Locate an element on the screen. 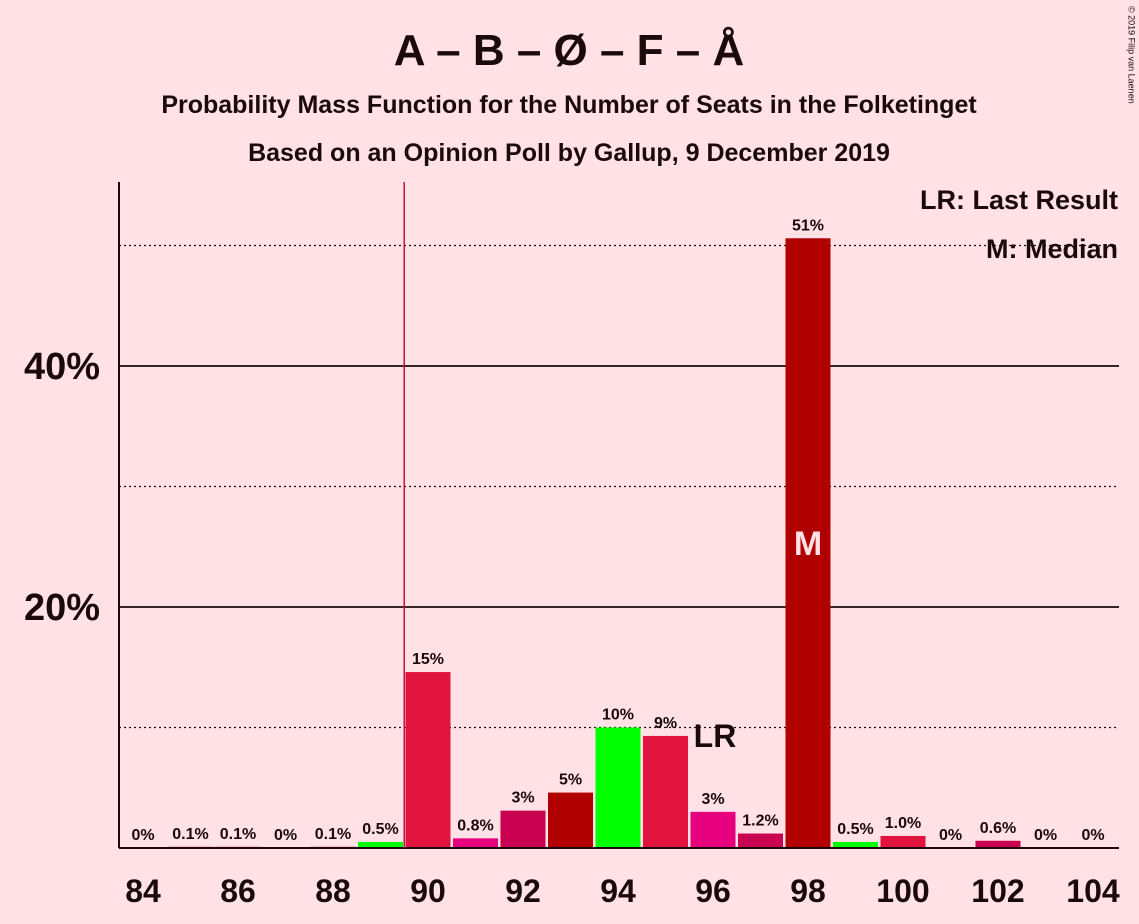 This screenshot has width=1139, height=924. bar-value-label: 9% is located at coordinates (665, 723).